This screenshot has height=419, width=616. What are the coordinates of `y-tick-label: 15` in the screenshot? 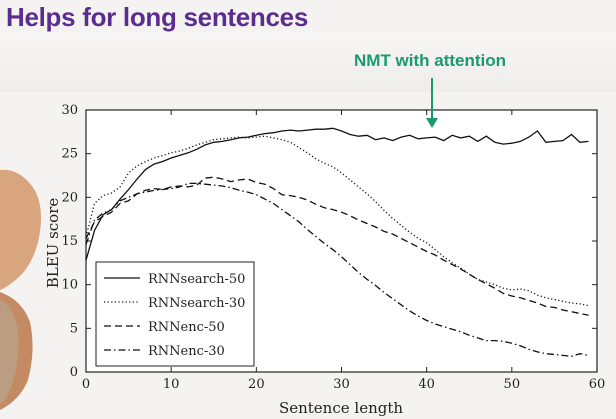 It's located at (69, 241).